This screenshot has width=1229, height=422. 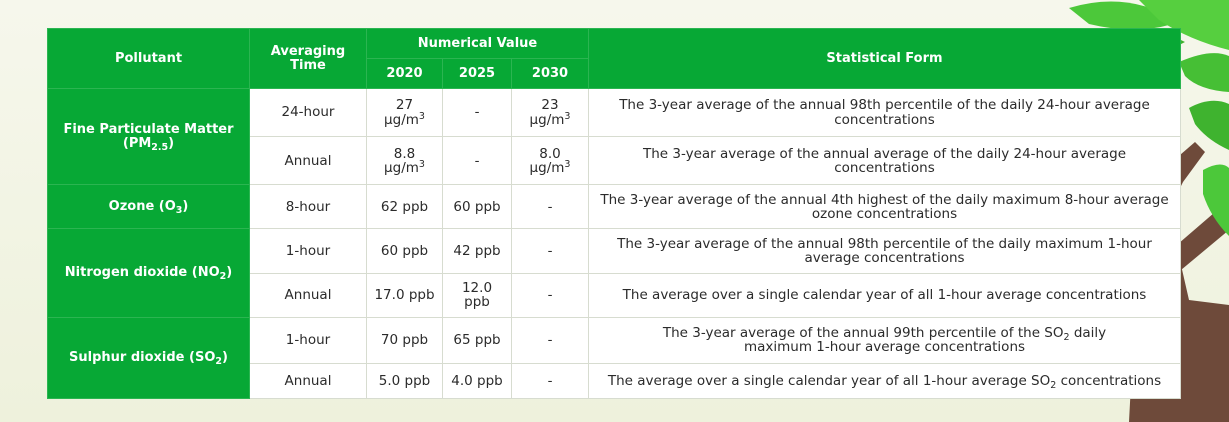 What do you see at coordinates (179, 211) in the screenshot?
I see `pollutant-formula-sub: 3` at bounding box center [179, 211].